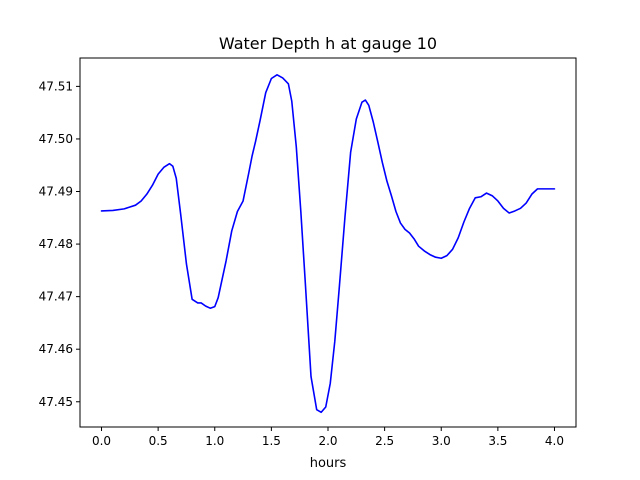  Describe the element at coordinates (158, 441) in the screenshot. I see `x-tick-label: 0.5` at that location.